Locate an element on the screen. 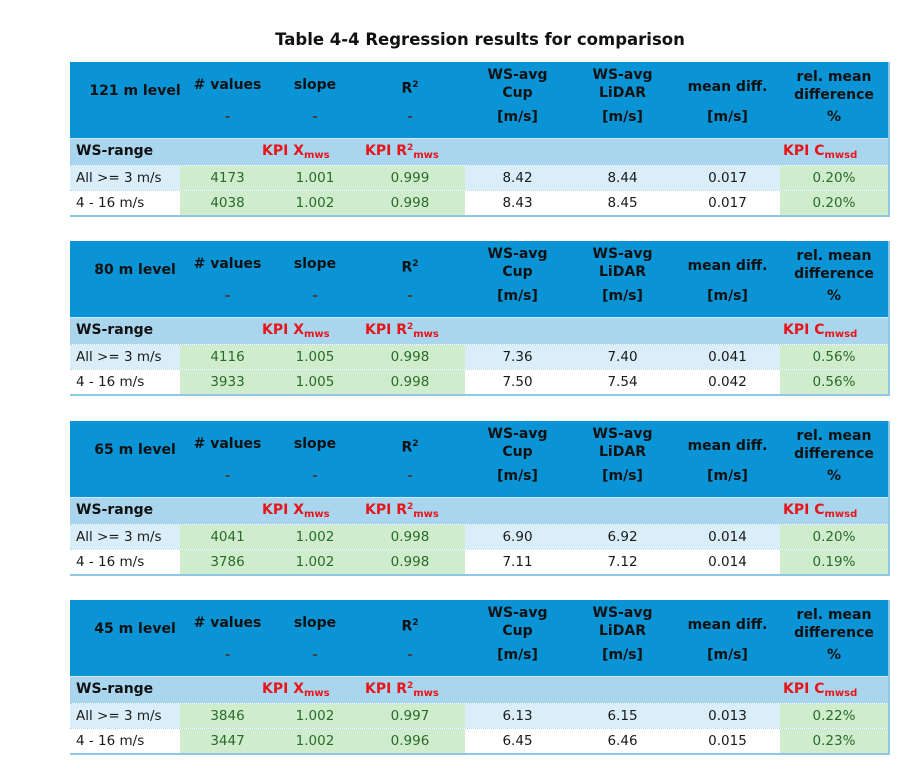 The image size is (913, 770). level-label: 45 m level is located at coordinates (135, 629).